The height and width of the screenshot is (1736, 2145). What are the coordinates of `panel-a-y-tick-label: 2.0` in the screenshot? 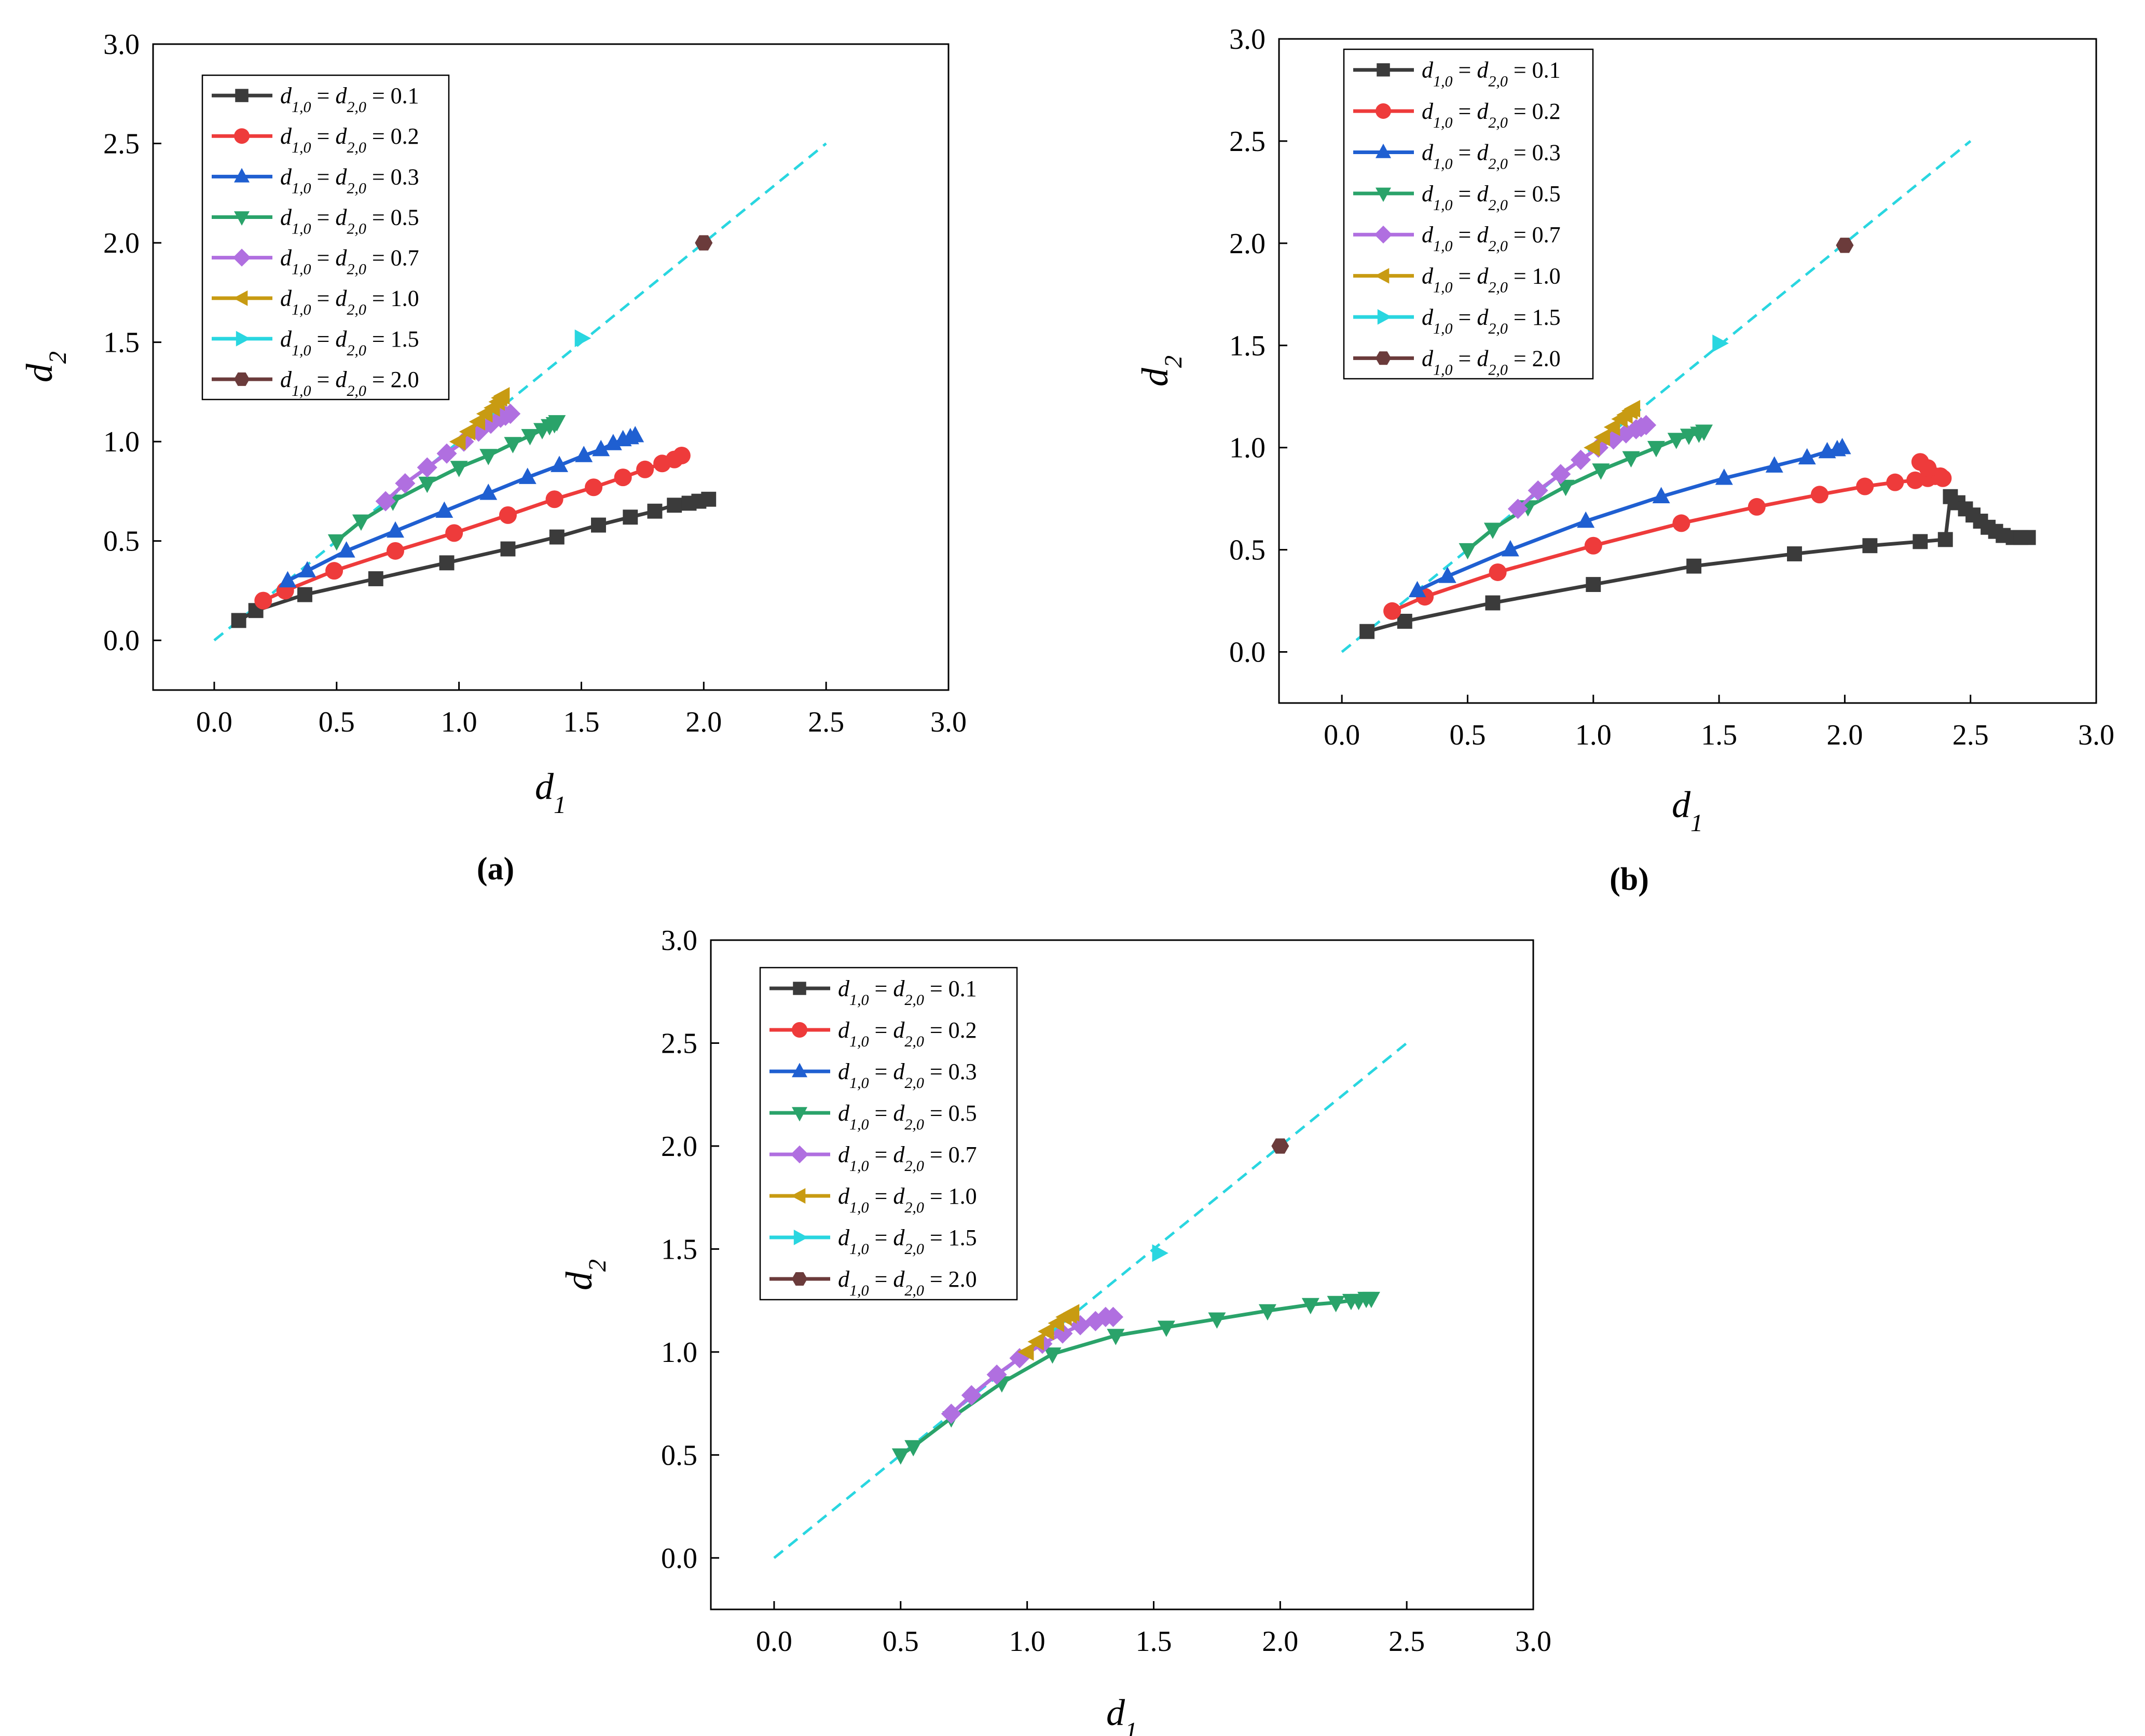 It's located at (121, 243).